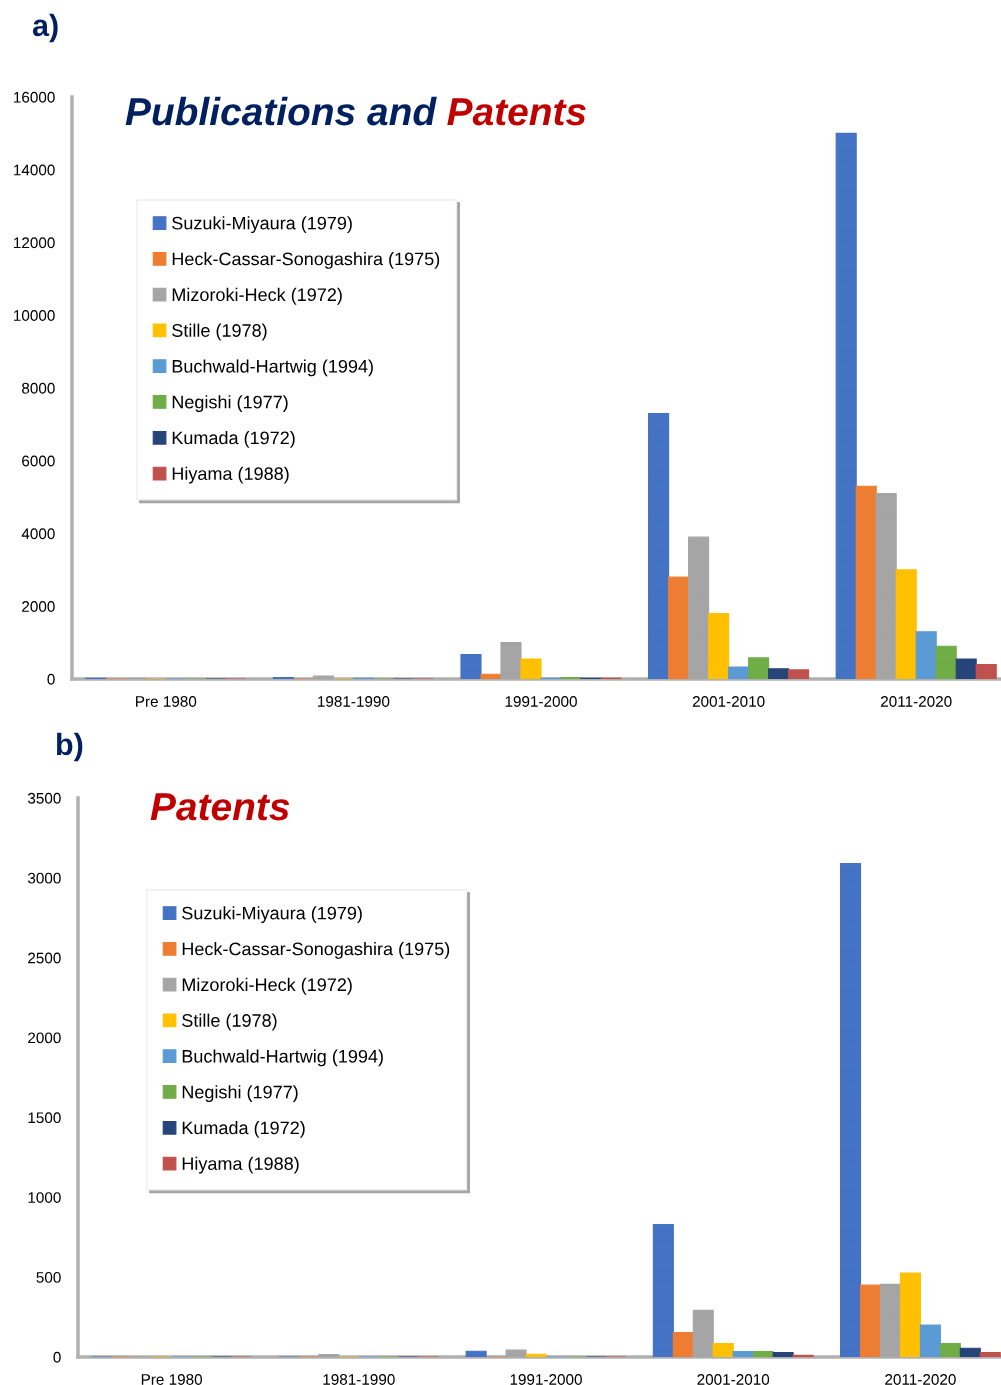 The height and width of the screenshot is (1385, 1001). Describe the element at coordinates (34, 315) in the screenshot. I see `y-tick-label: 10000` at that location.